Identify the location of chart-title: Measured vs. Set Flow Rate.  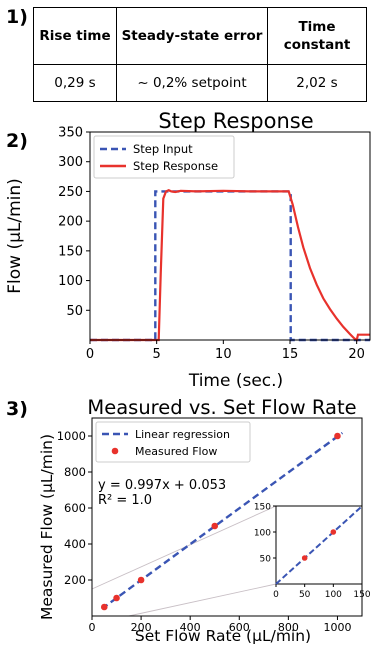
(221, 407).